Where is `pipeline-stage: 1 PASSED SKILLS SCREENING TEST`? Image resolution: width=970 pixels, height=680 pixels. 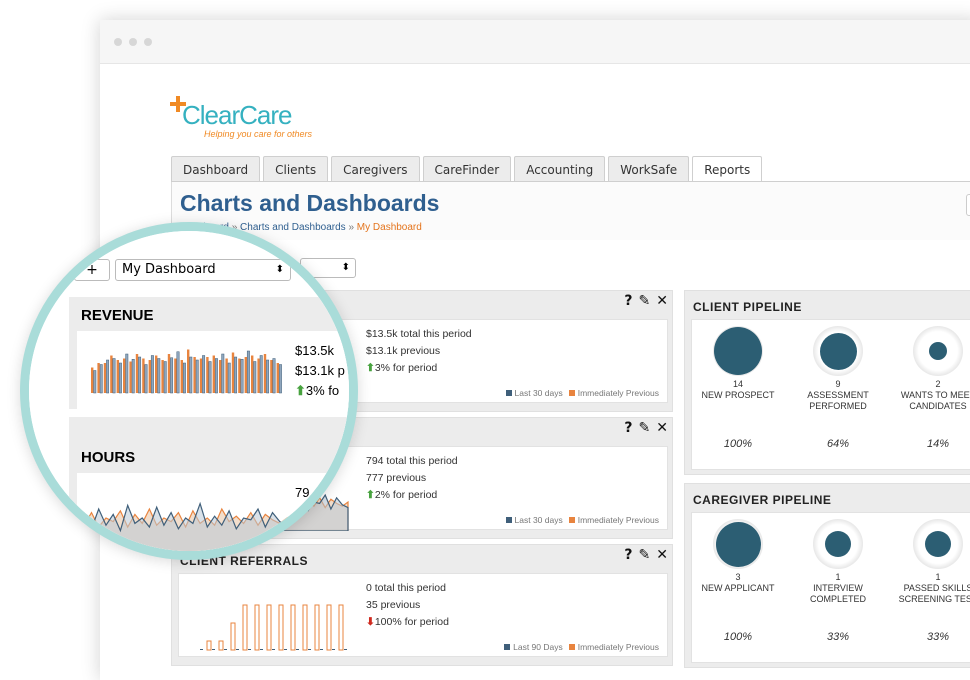
pipeline-stage: 1 PASSED SKILLS SCREENING TEST is located at coordinates (930, 562).